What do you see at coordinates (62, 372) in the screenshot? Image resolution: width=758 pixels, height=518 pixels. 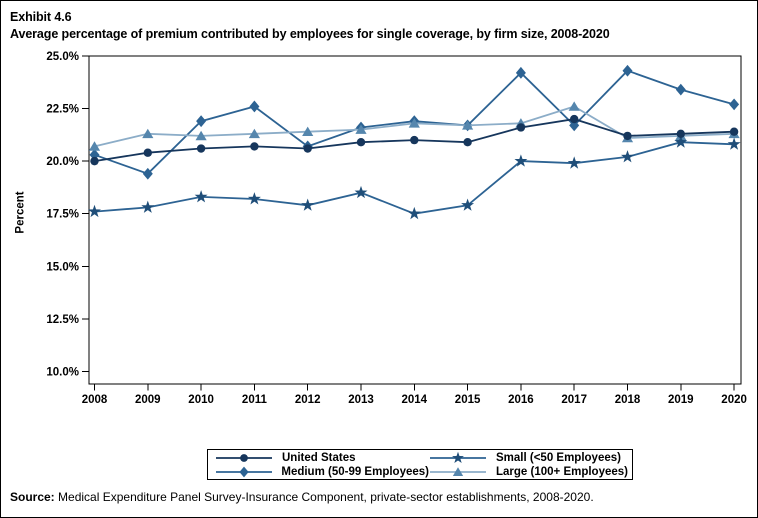 I see `y-tick-label: 10.0%` at bounding box center [62, 372].